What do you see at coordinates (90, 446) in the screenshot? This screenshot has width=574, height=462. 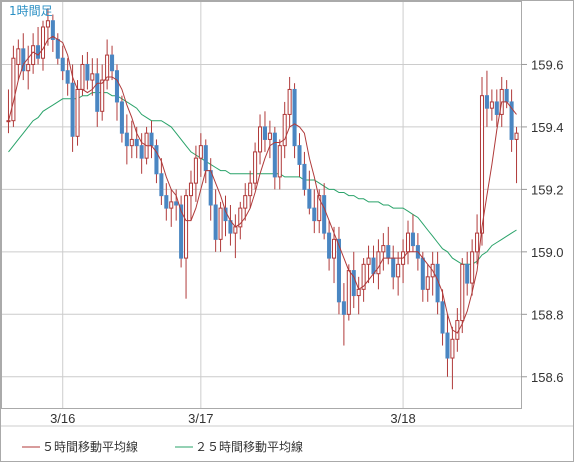 I see `legend-label-sma5: ５時間移動平均線` at bounding box center [90, 446].